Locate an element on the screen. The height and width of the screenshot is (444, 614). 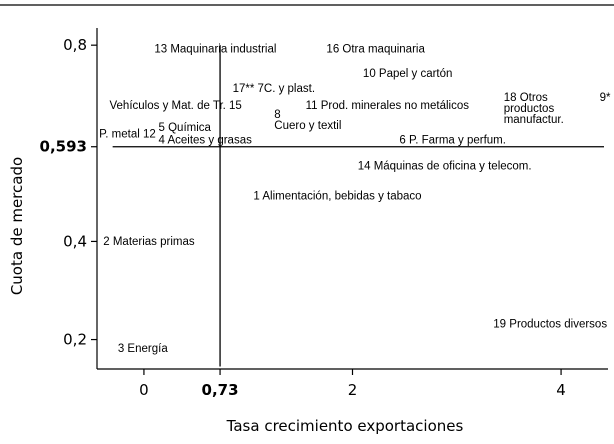
y-ticks: 0,2 0,4 0,593 0,8 is located at coordinates (68, 192).